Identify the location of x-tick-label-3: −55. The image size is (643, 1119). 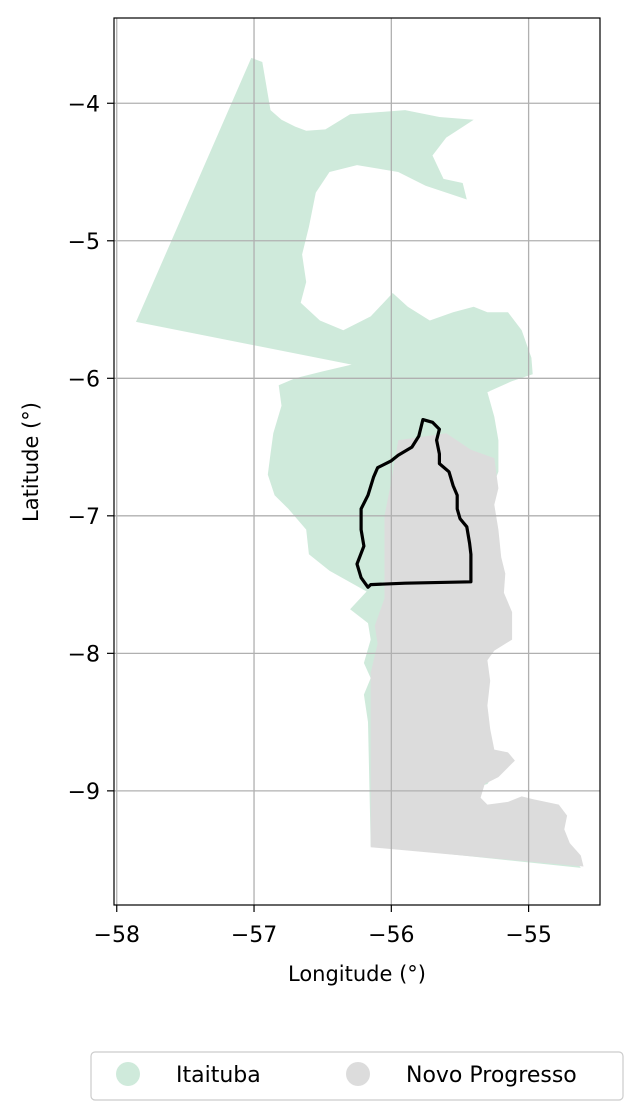
(528, 935).